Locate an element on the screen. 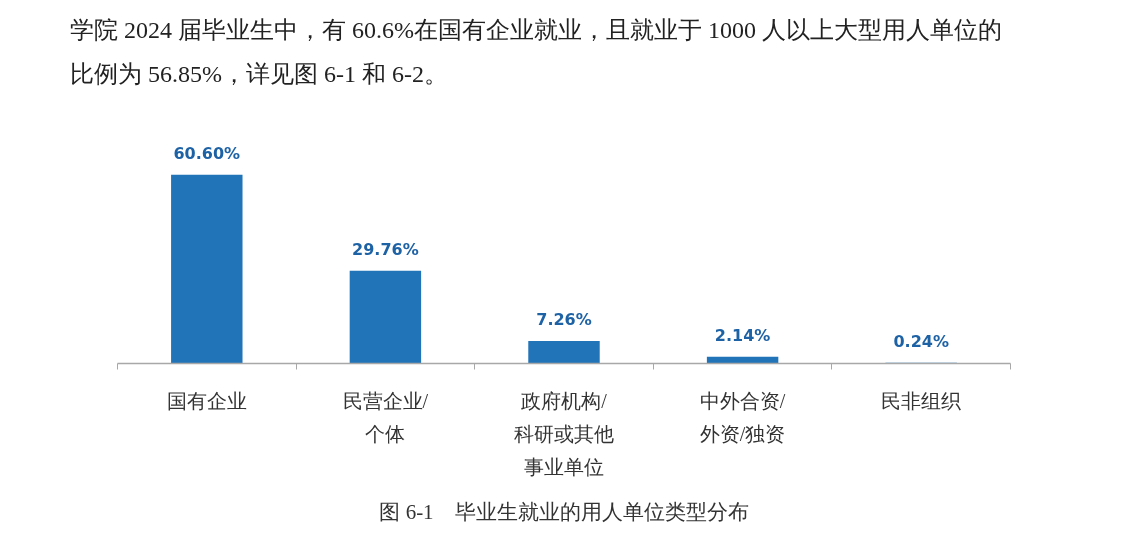 The image size is (1146, 556). x-tick-label: 中外合资/外资/独资 is located at coordinates (742, 417).